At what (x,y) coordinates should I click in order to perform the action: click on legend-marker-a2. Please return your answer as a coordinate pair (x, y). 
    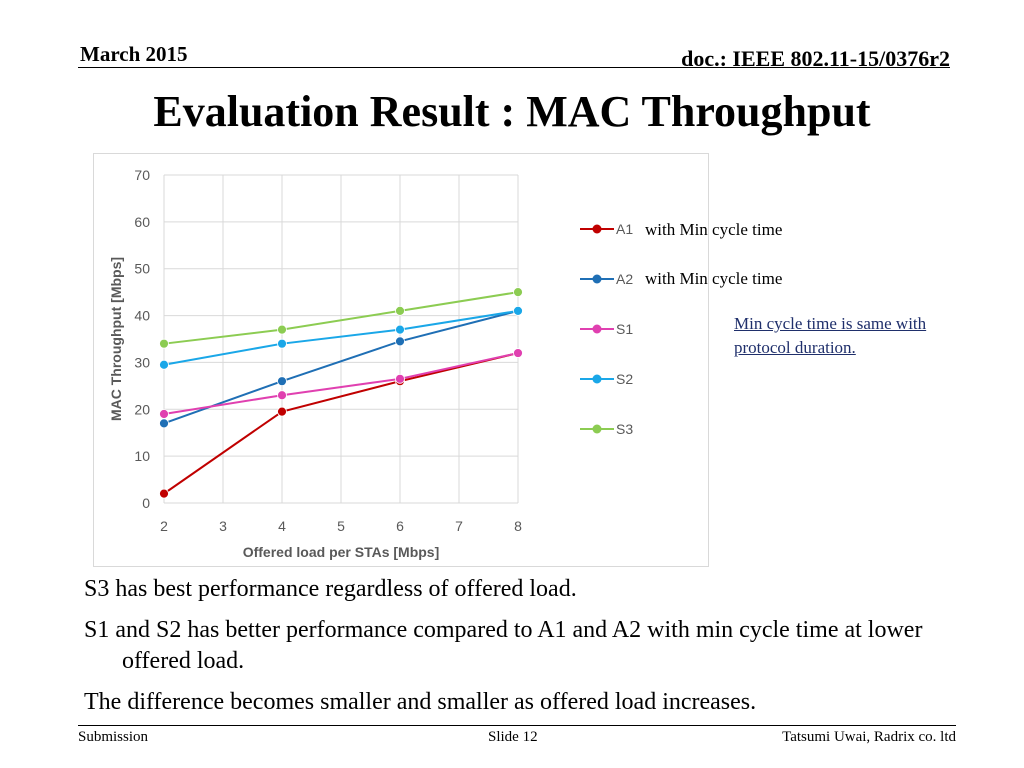
    Looking at the image, I should click on (597, 279).